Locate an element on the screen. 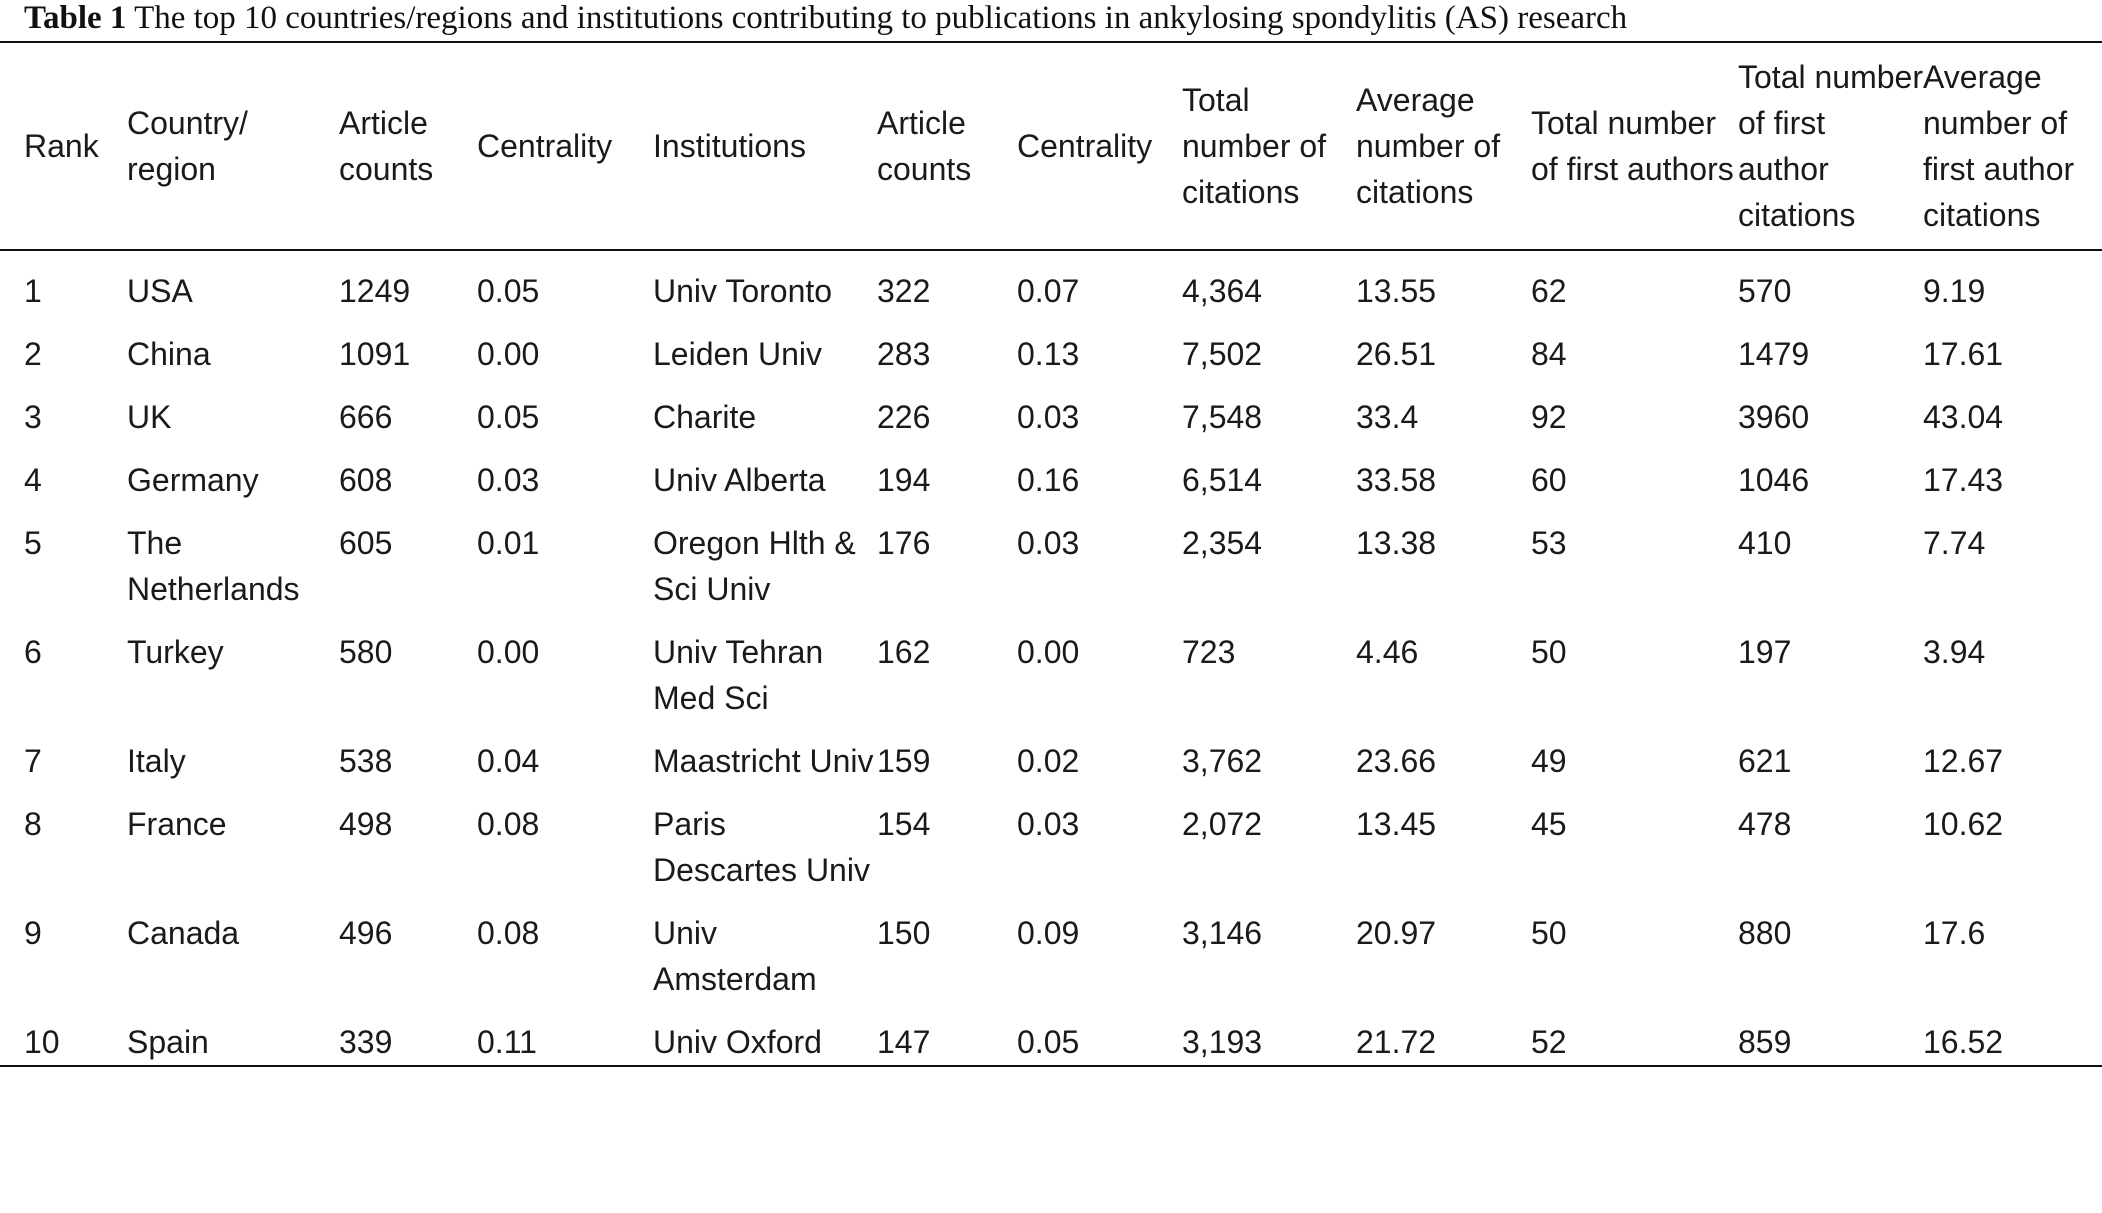 The height and width of the screenshot is (1213, 2102). cell-average-first-author-citations: 17.61 is located at coordinates (1963, 354).